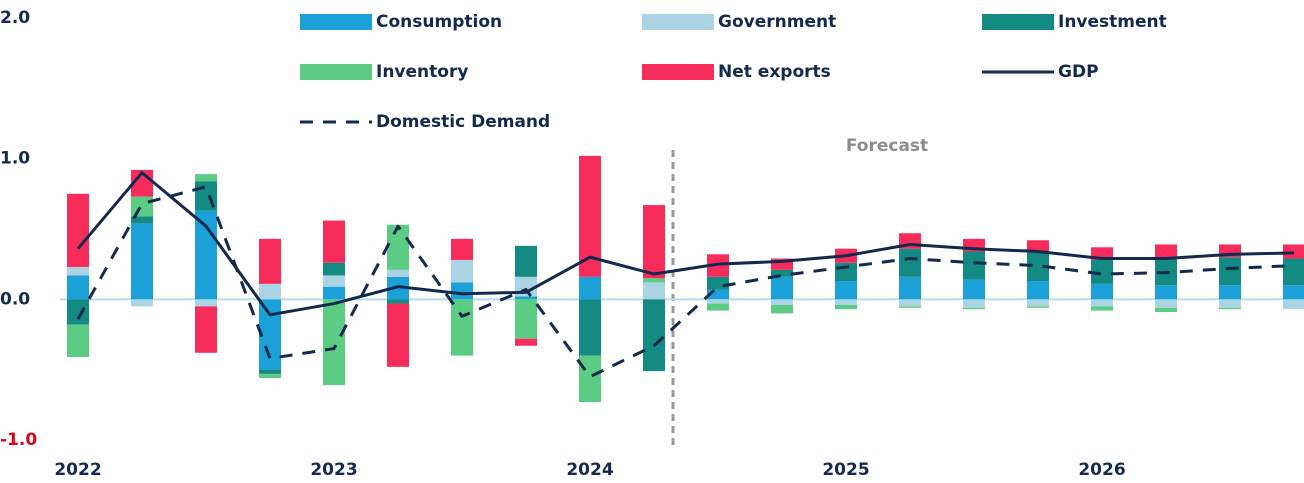  I want to click on y-tick-label: 0.0, so click(15, 299).